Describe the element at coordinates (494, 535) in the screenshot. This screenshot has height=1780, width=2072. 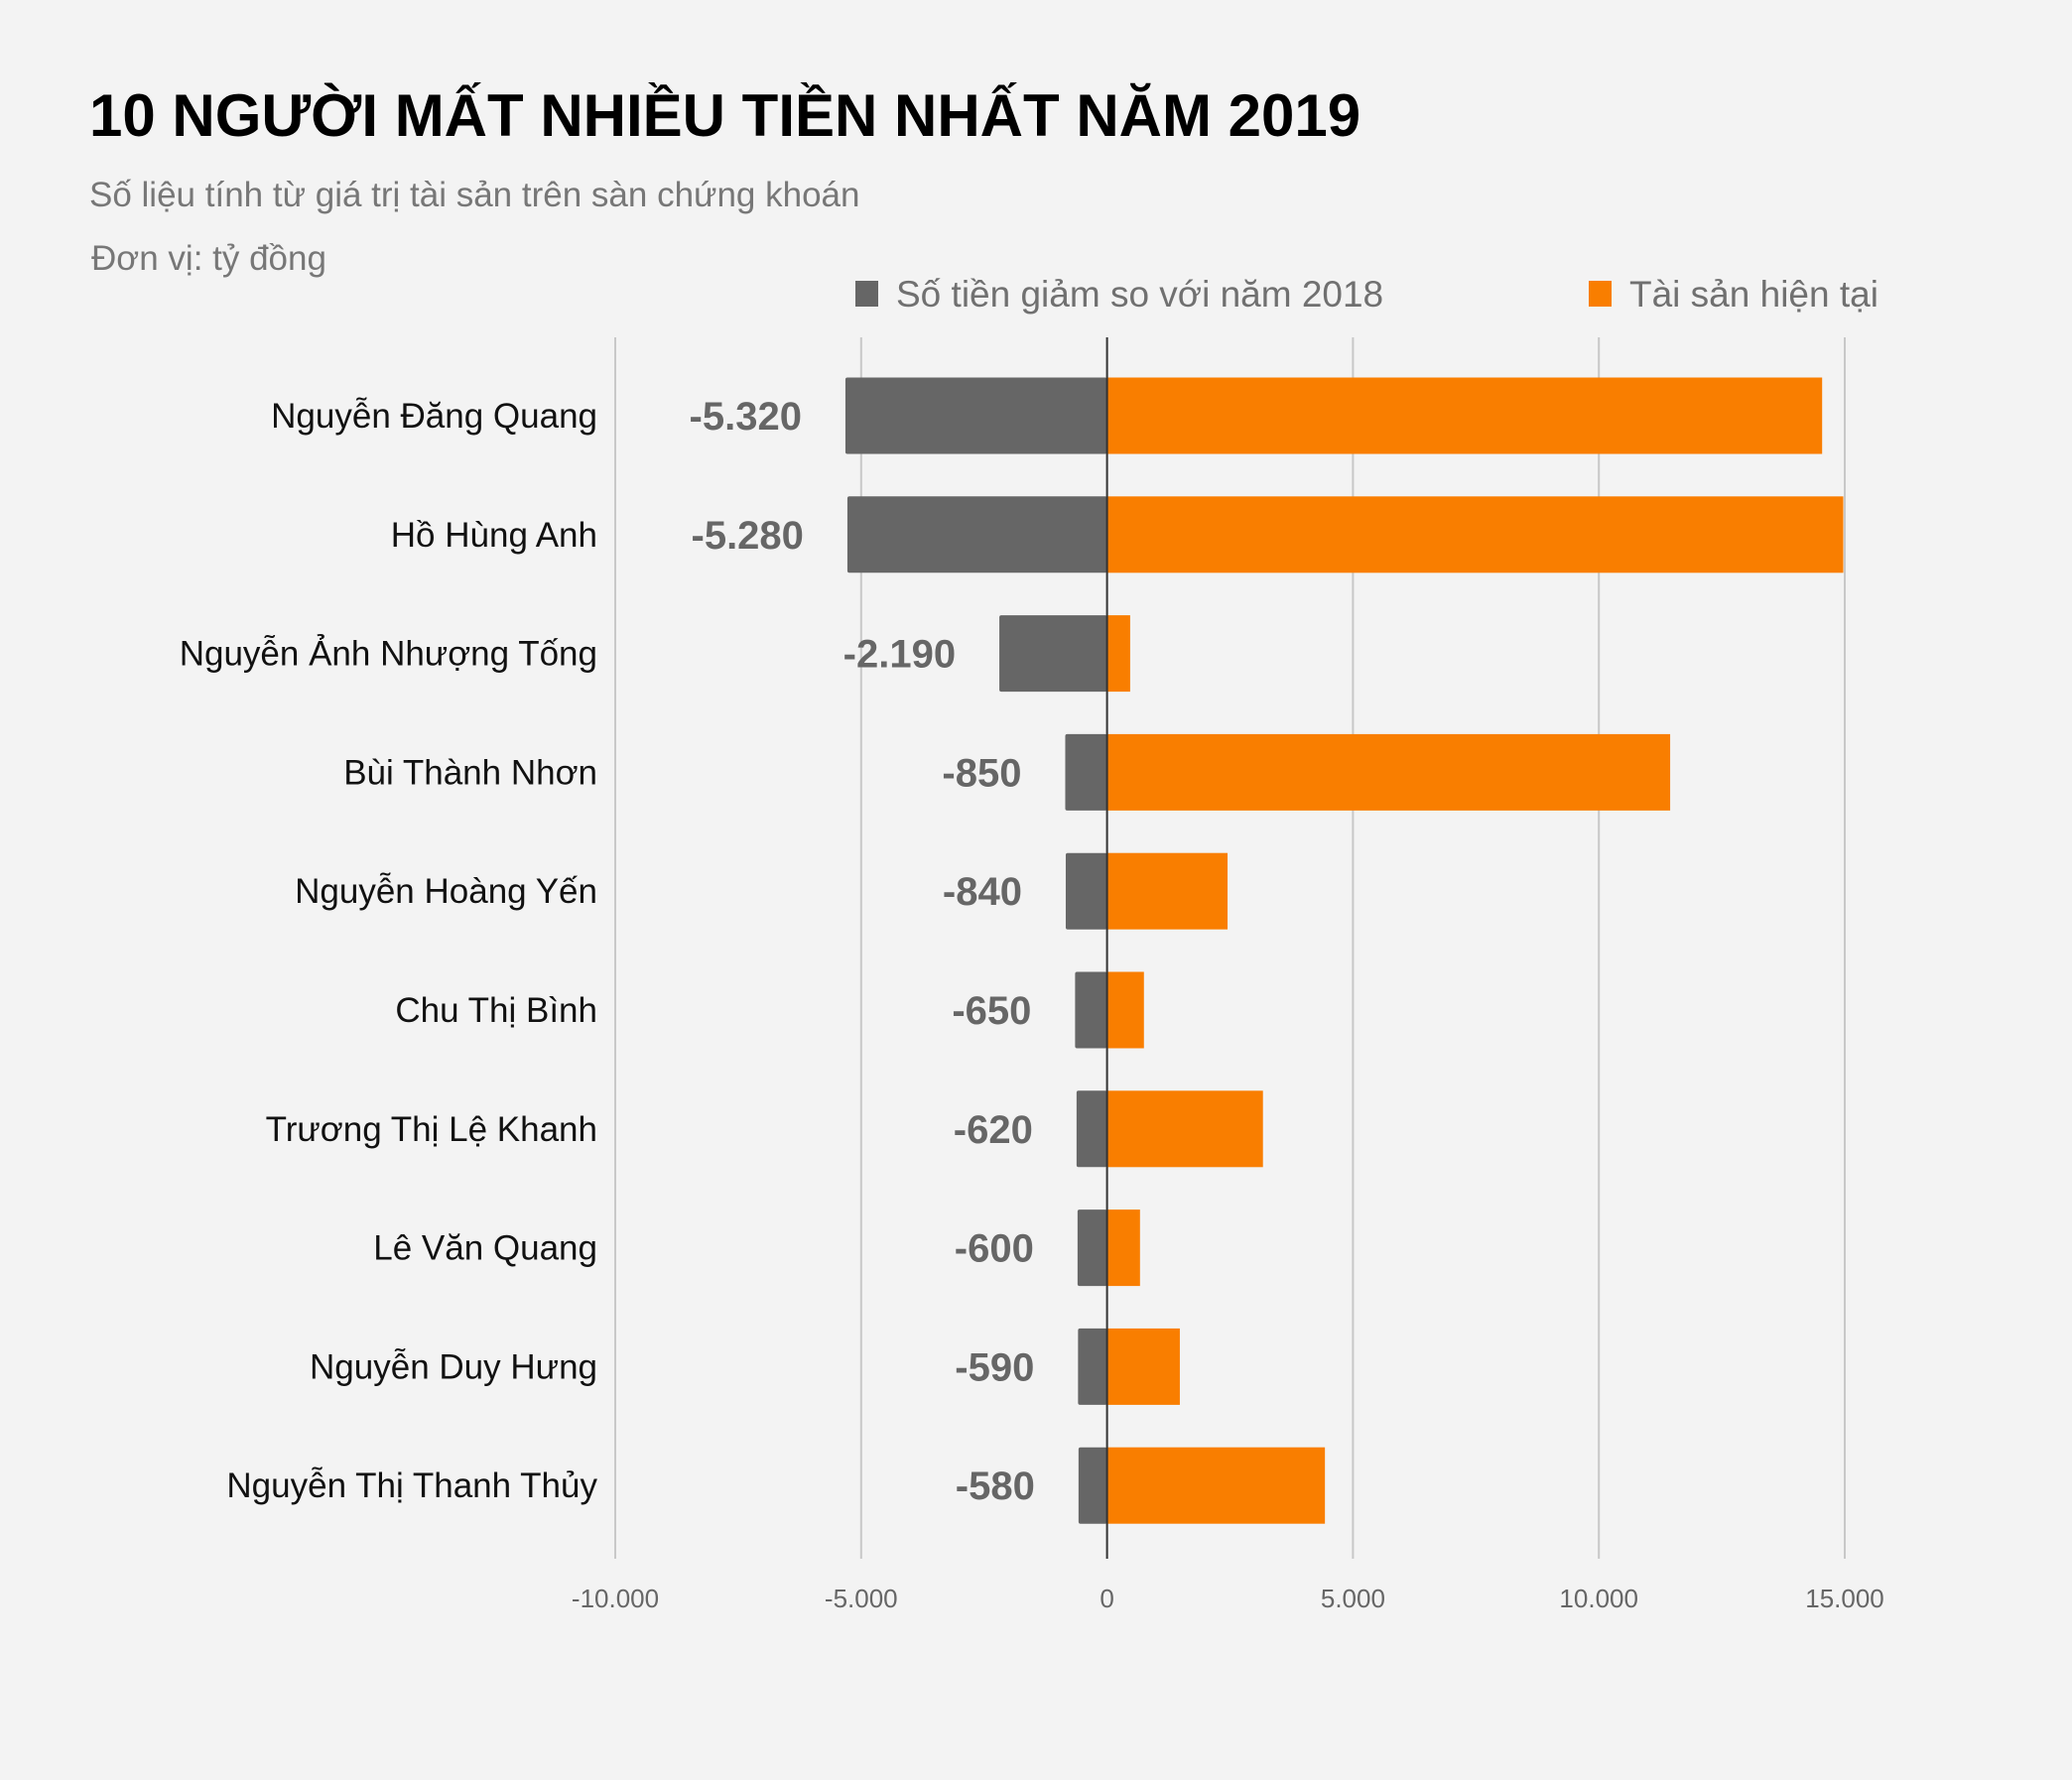
I see `category-label: Hồ Hùng Anh` at that location.